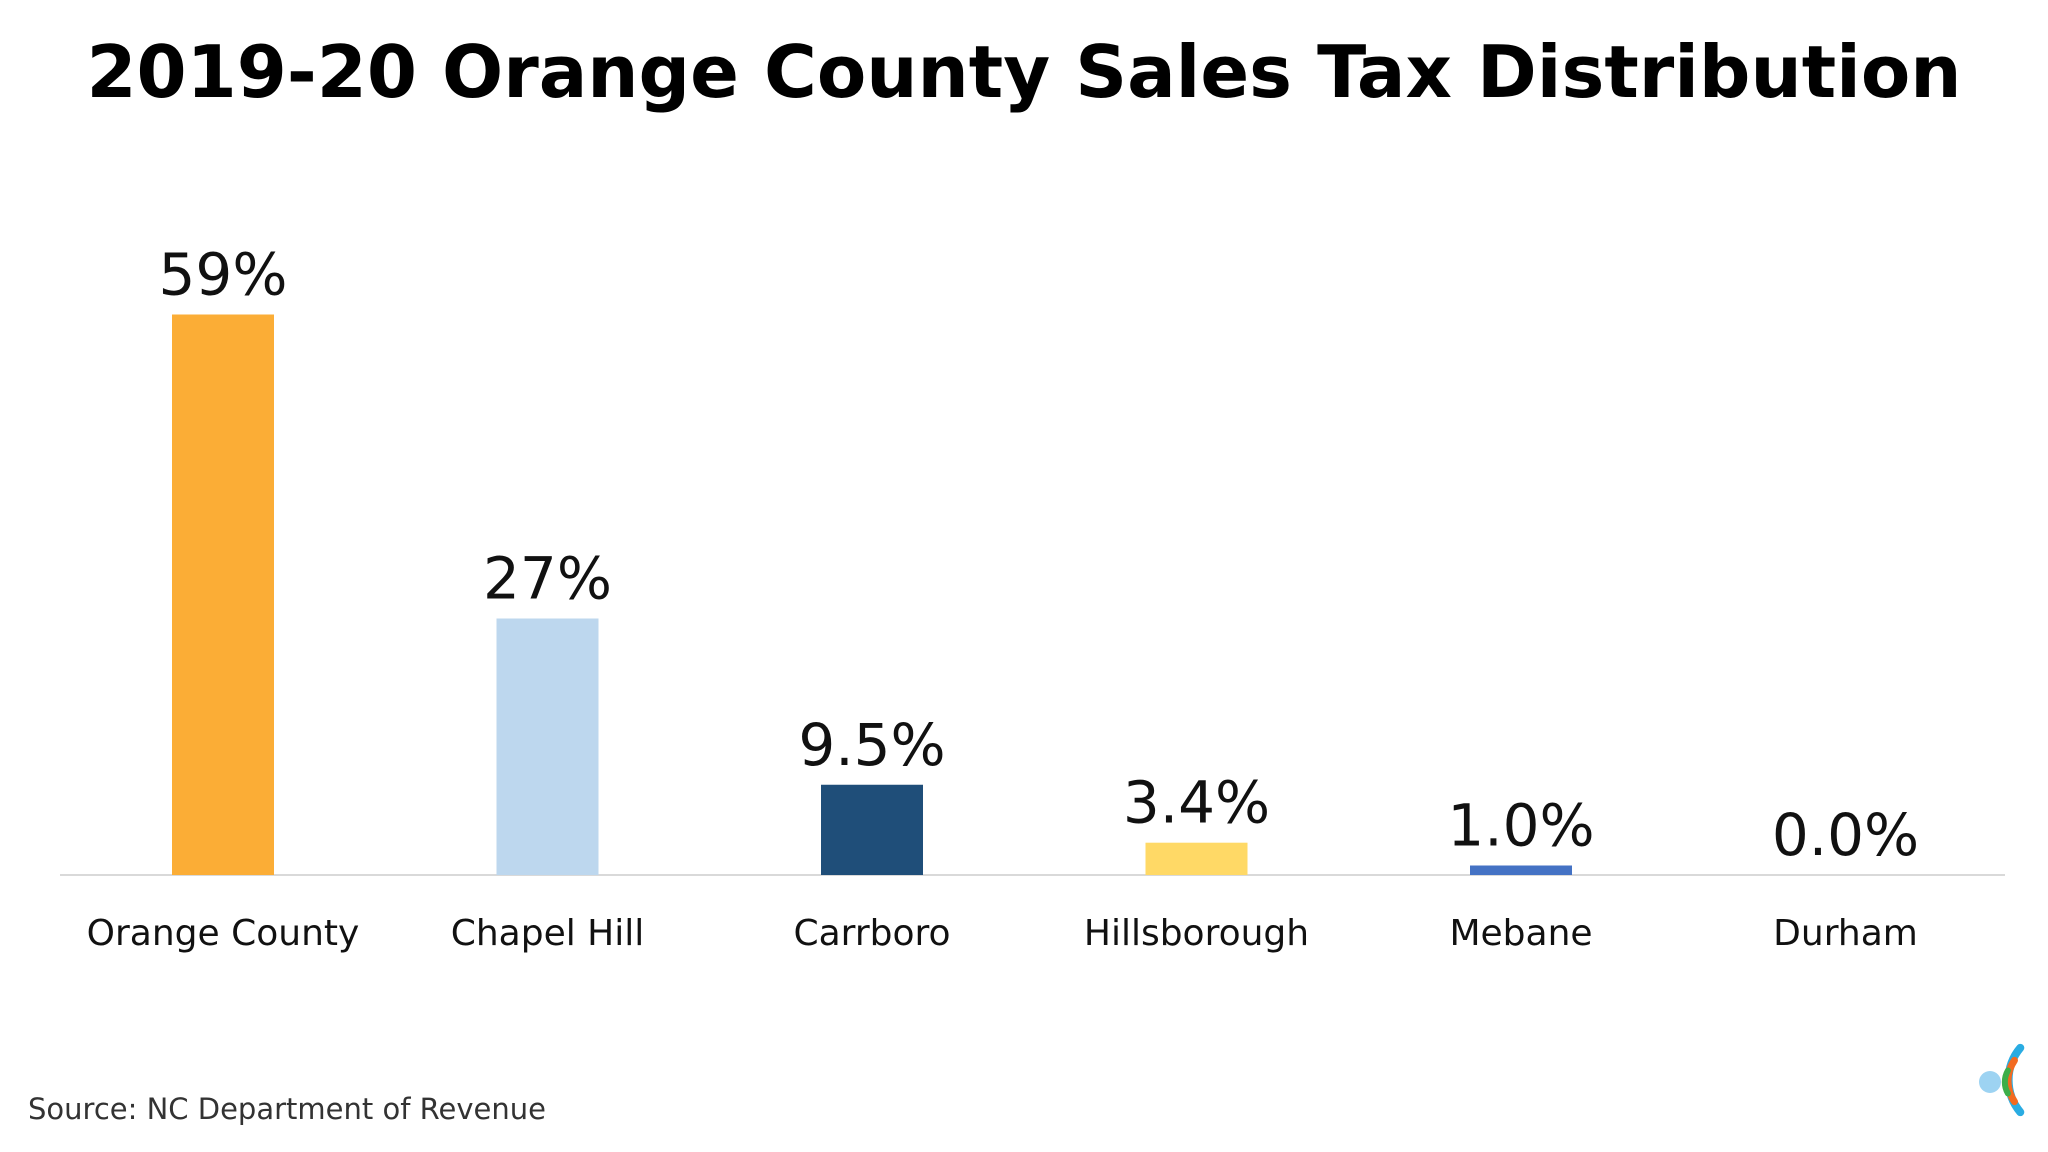 The image size is (2048, 1152). I want to click on bar-orange-county, so click(223, 594).